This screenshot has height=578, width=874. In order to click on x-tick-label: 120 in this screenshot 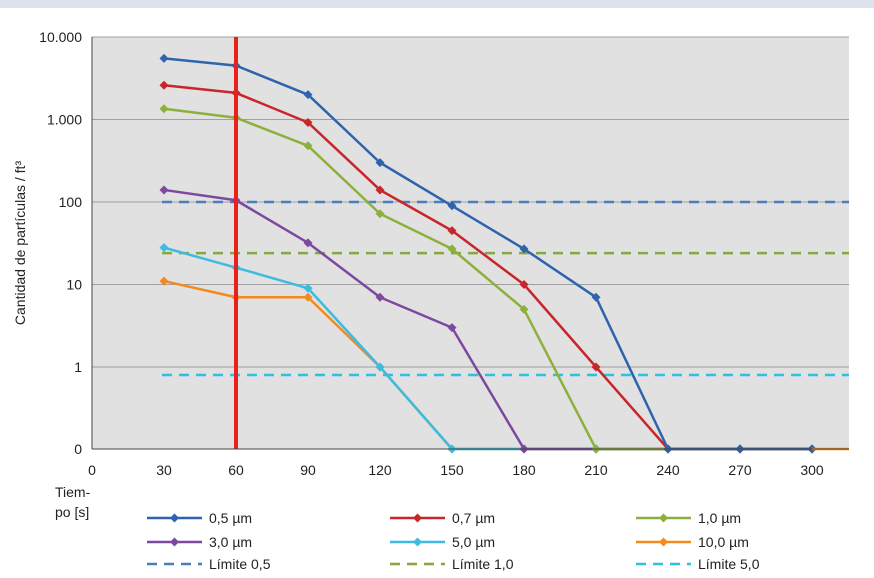, I will do `click(380, 470)`.